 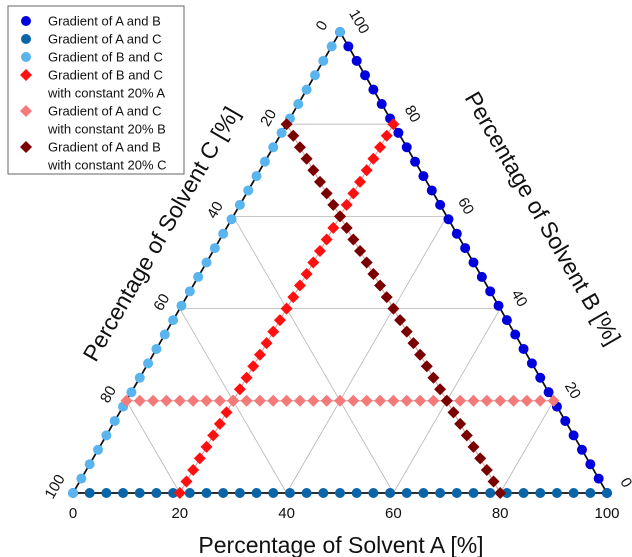 What do you see at coordinates (54, 487) in the screenshot?
I see `tick-c-100: 100` at bounding box center [54, 487].